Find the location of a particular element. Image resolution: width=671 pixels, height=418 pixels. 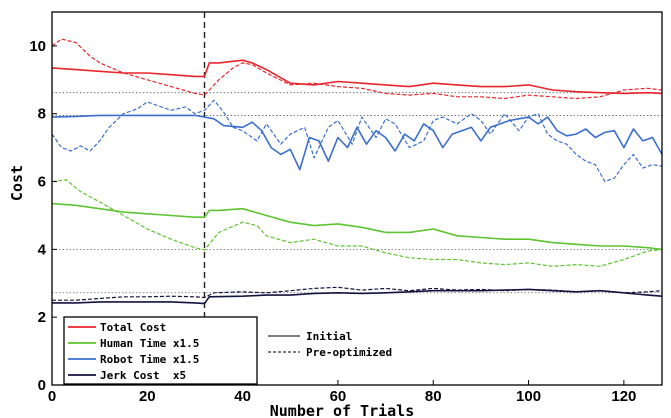

jerk-cost-x5-initial-line is located at coordinates (357, 296).